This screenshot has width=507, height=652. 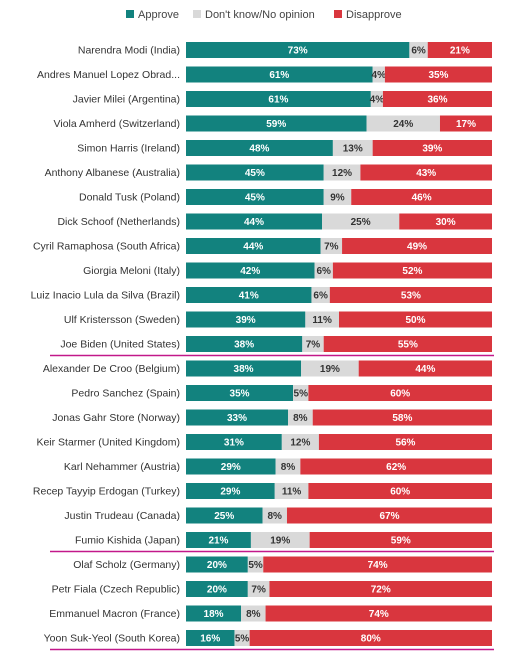 I want to click on data-label-don-t-know-no-opinion: 7%, so click(x=258, y=590).